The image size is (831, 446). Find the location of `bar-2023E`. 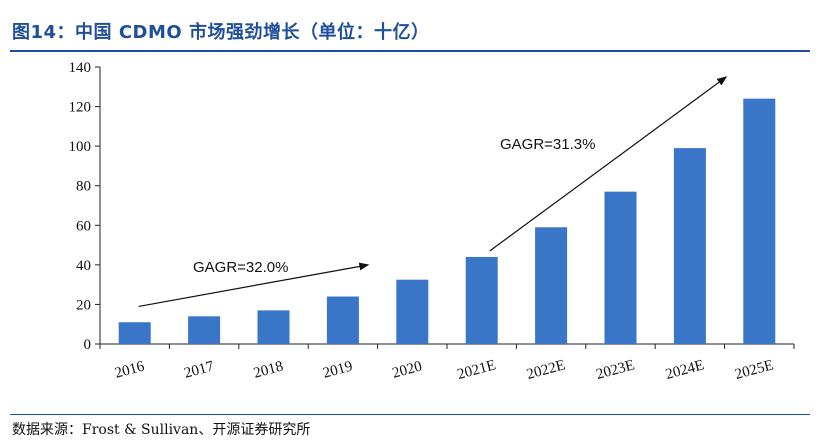

bar-2023E is located at coordinates (620, 267).